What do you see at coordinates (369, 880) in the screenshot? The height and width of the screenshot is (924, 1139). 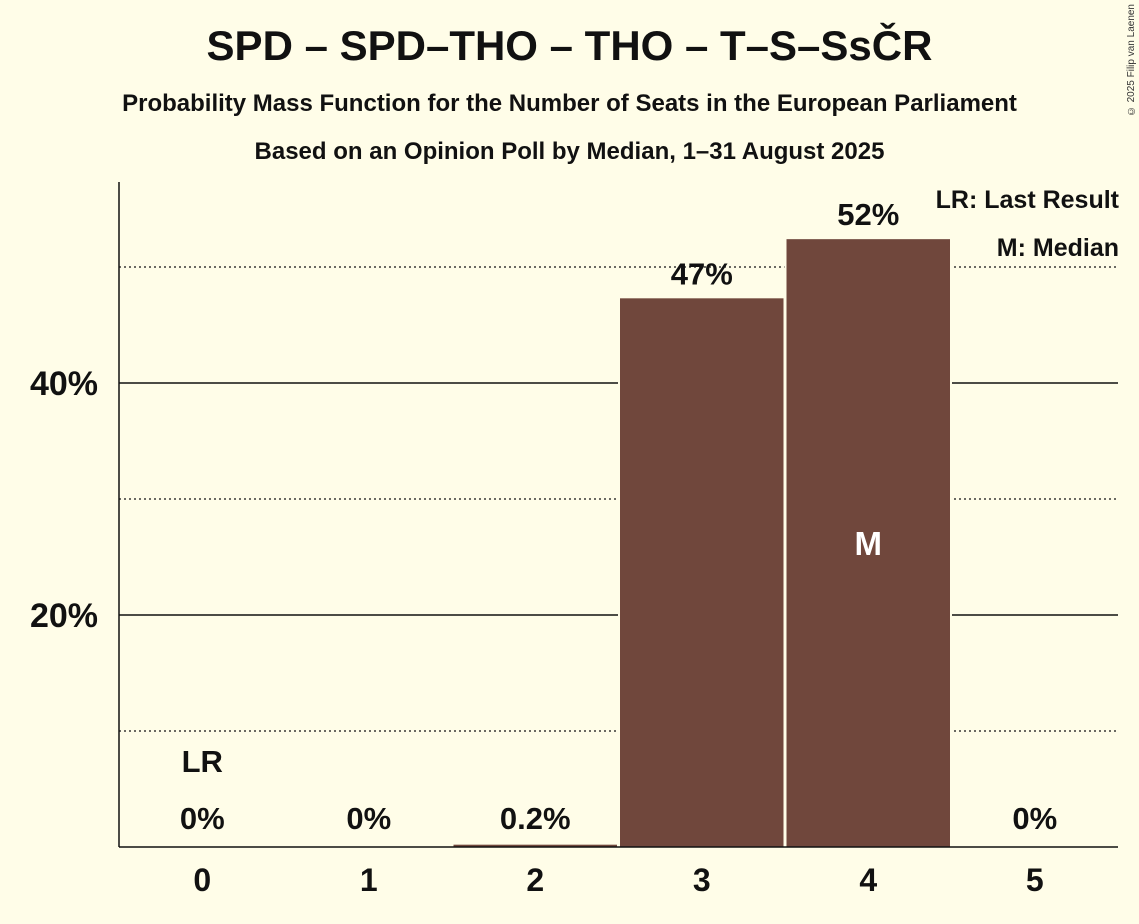 I see `x-tick-label: 1` at bounding box center [369, 880].